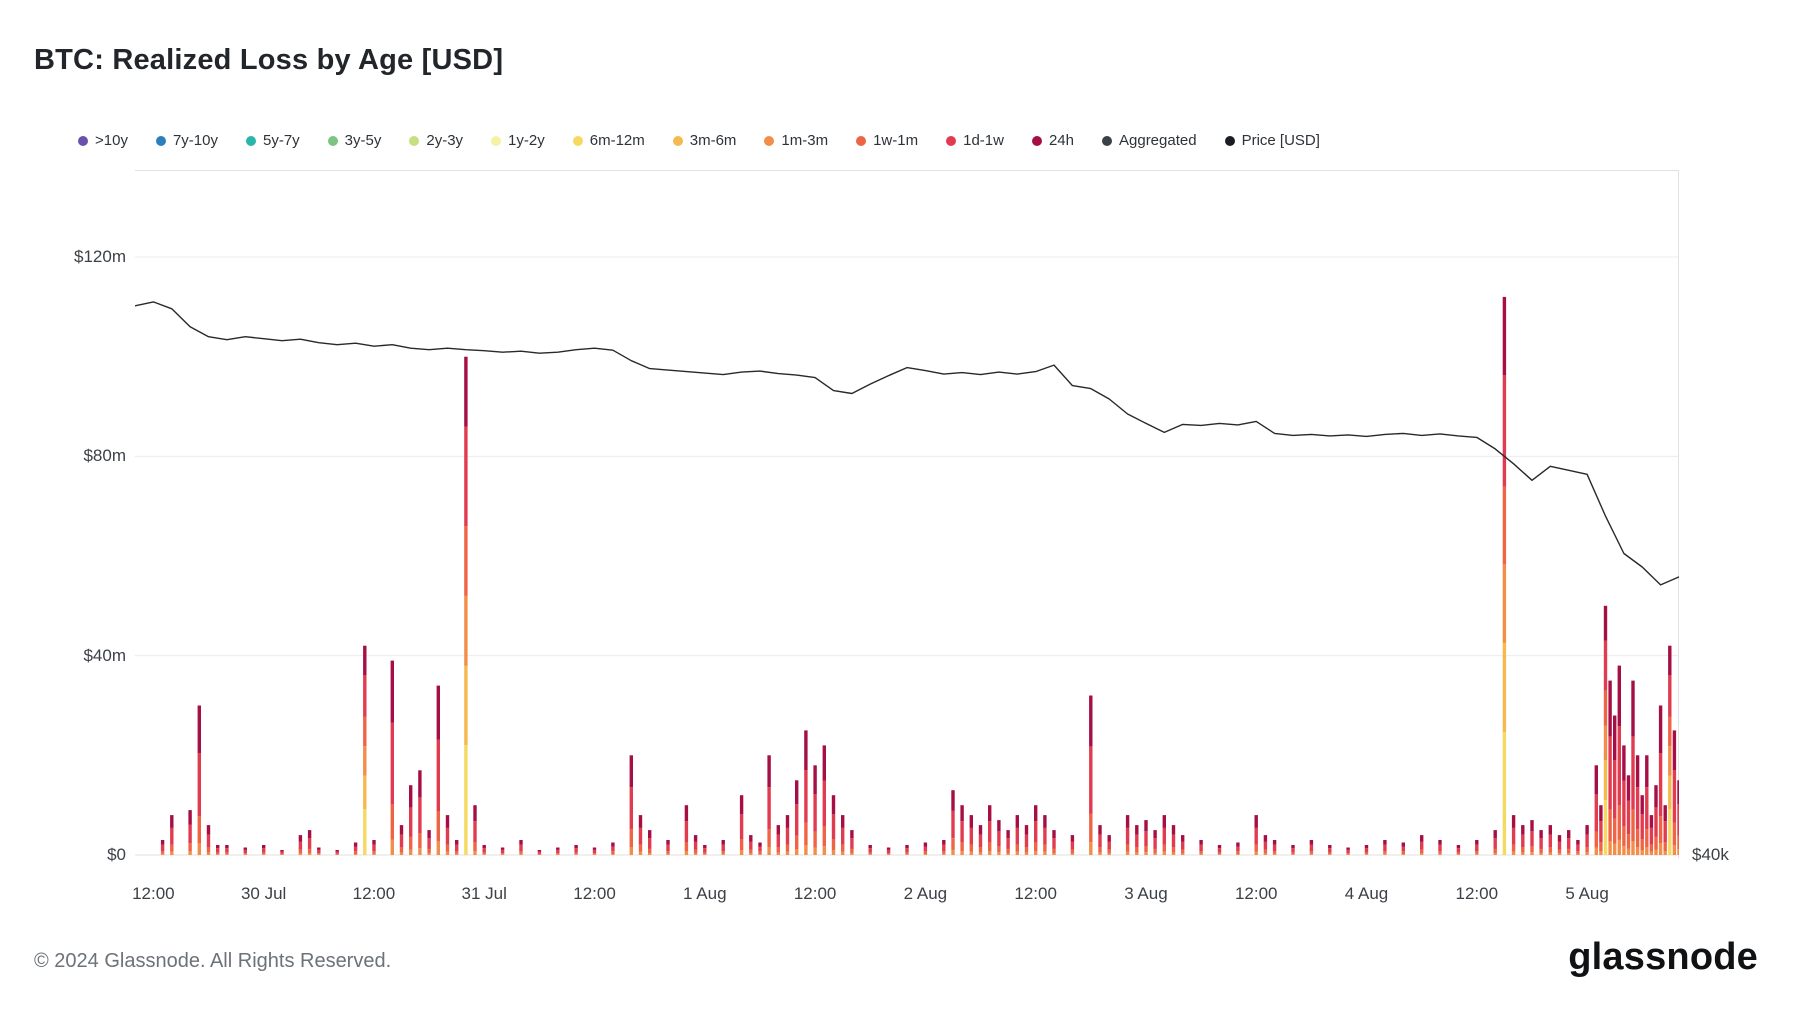  Describe the element at coordinates (975, 140) in the screenshot. I see `legend-item-1d-1w: 1d-1w` at that location.